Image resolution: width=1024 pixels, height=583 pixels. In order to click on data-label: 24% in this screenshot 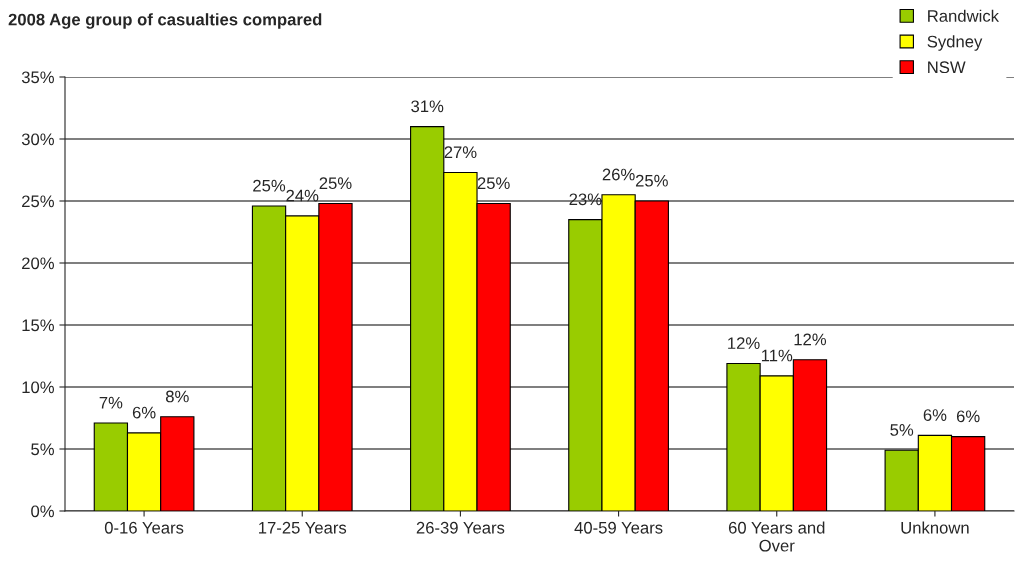, I will do `click(302, 195)`.